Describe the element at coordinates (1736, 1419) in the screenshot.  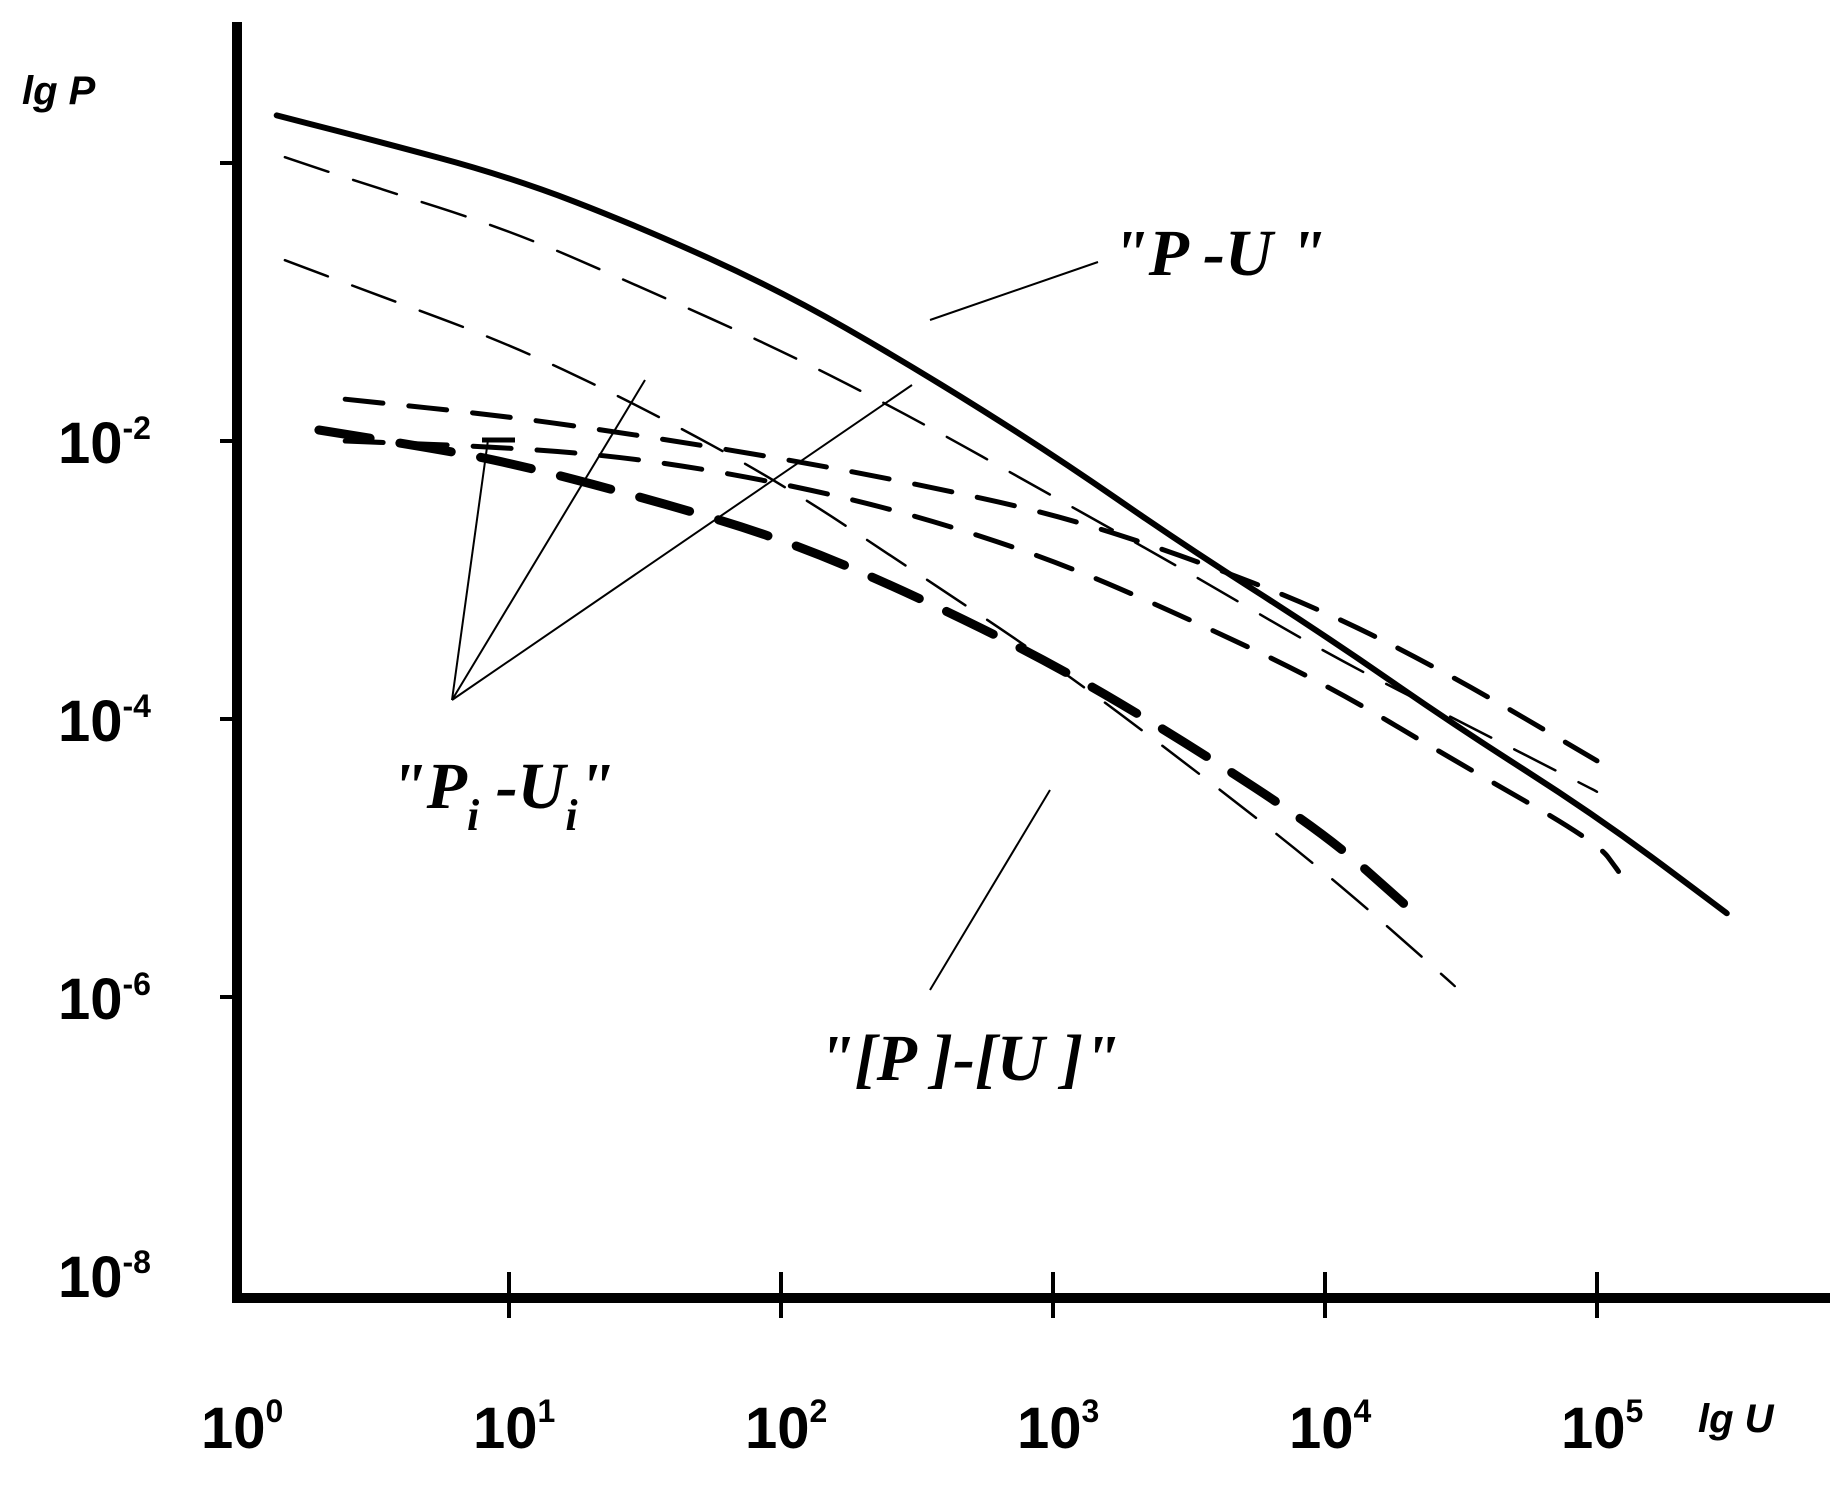
I see `x-axis-label: lg U` at that location.